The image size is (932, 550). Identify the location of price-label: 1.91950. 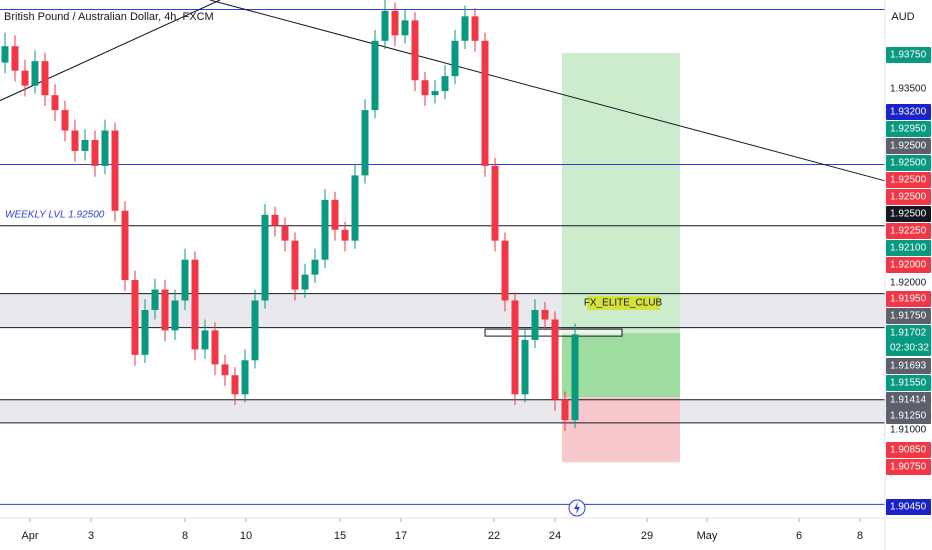
(908, 299).